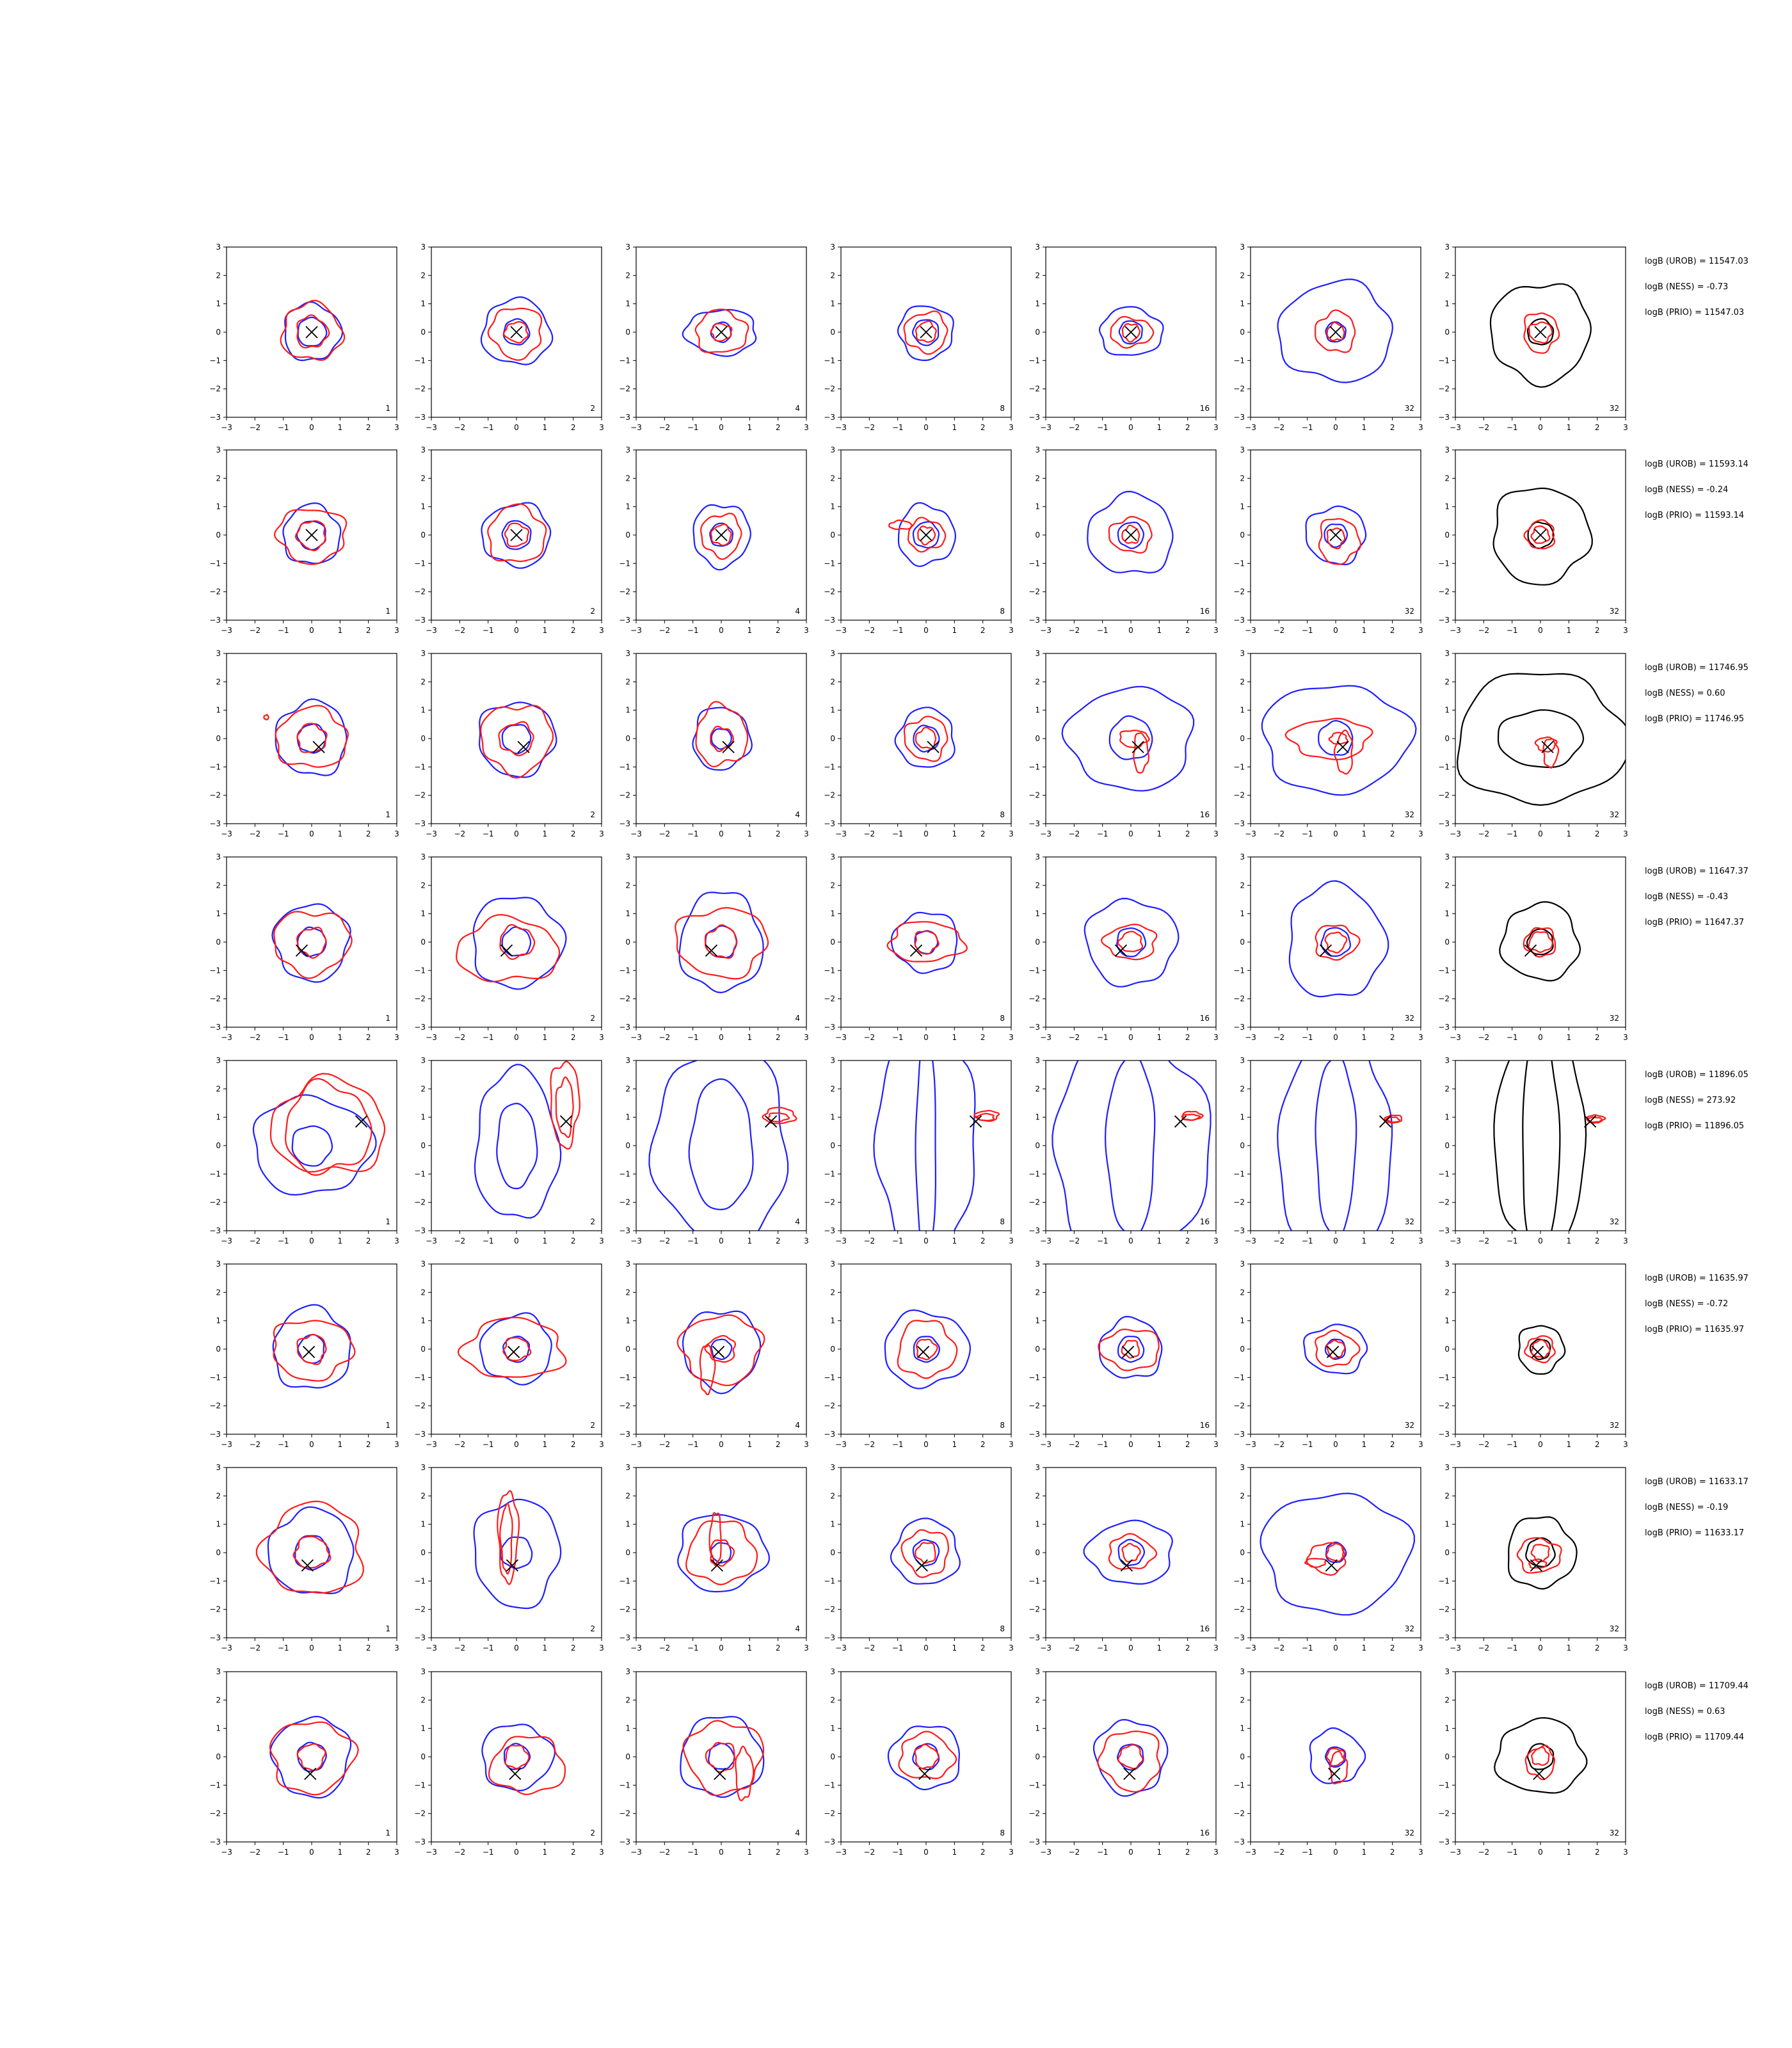 This screenshot has height=2048, width=1792. What do you see at coordinates (919, 1557) in the screenshot?
I see `panel-r7-c4: −3−3 −2 −2 −1 −1 0 0 1 1 2 2 3 3 8` at bounding box center [919, 1557].